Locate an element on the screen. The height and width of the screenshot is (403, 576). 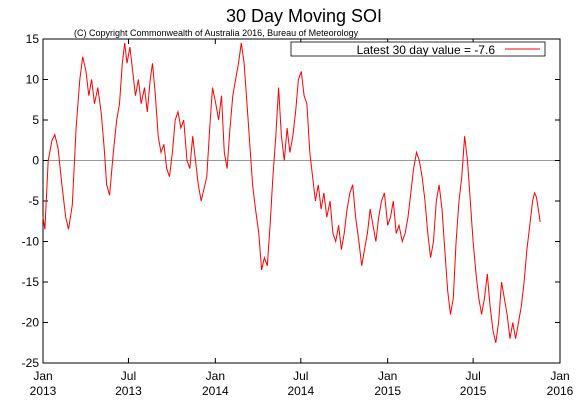
y-tick-label: 15 is located at coordinates (33, 39).